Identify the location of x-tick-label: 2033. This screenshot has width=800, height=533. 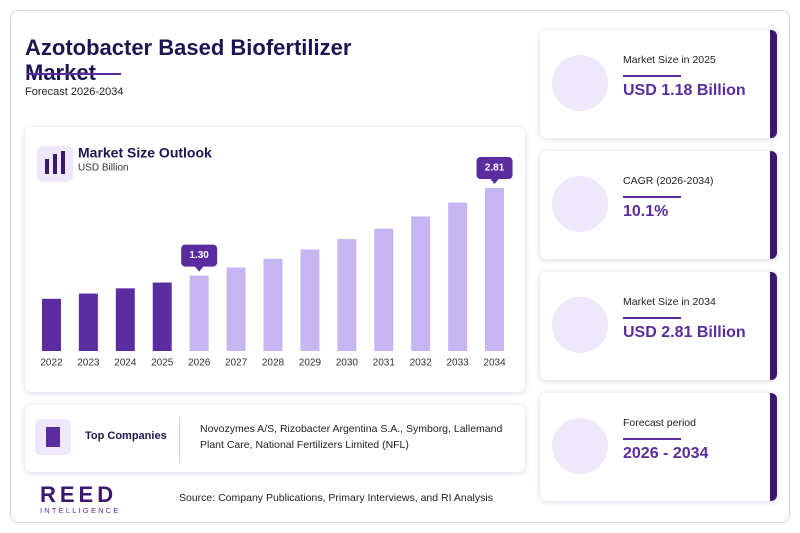
(457, 363).